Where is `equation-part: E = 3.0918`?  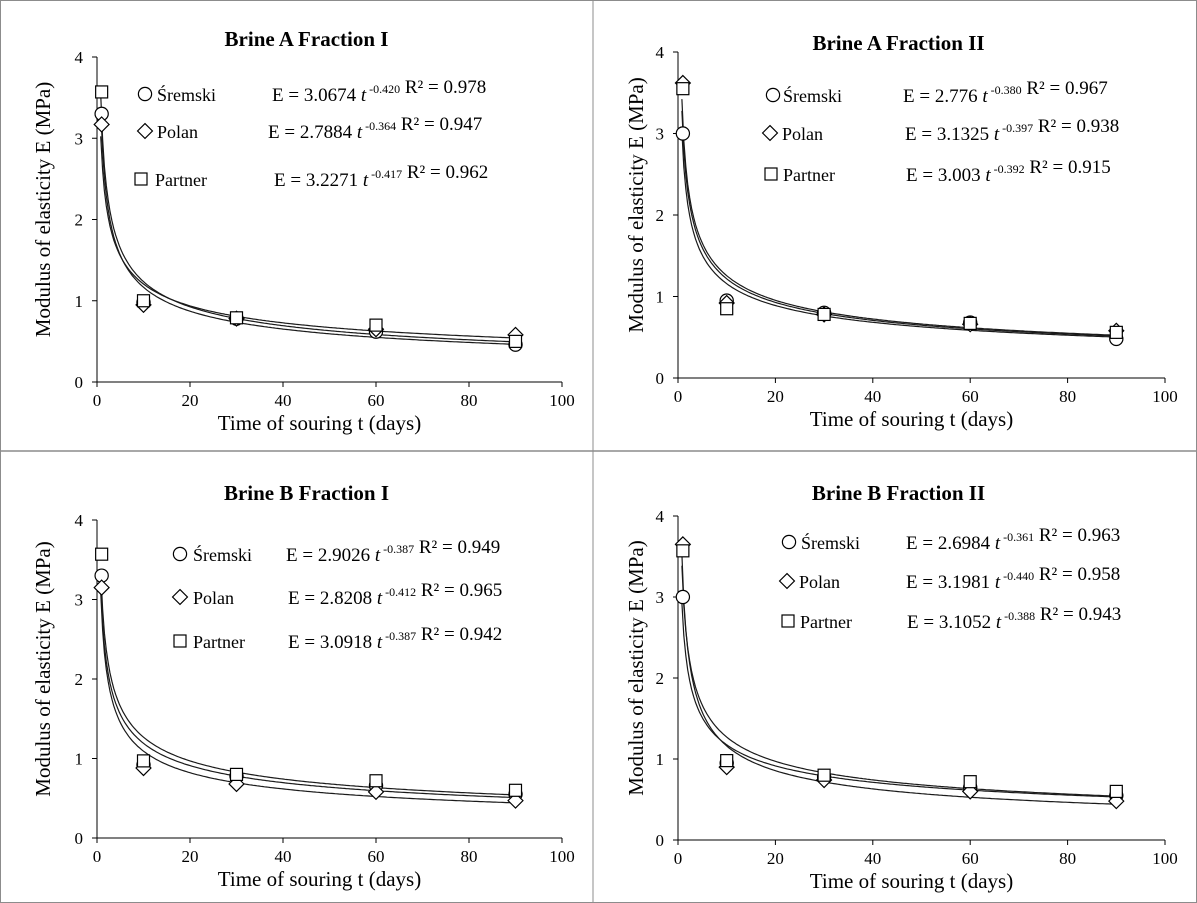 equation-part: E = 3.0918 is located at coordinates (332, 642).